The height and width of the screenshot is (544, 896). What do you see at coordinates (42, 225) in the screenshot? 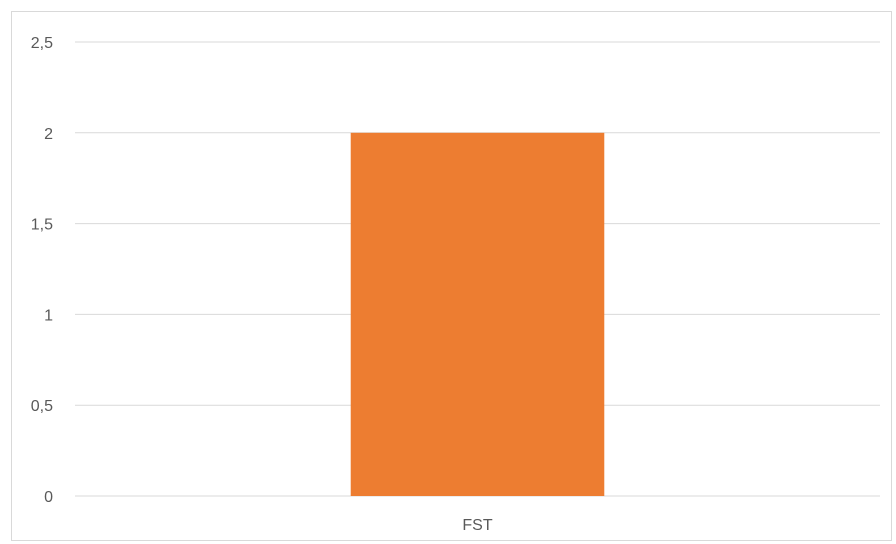
I see `y-tick-label: 1,5` at bounding box center [42, 225].